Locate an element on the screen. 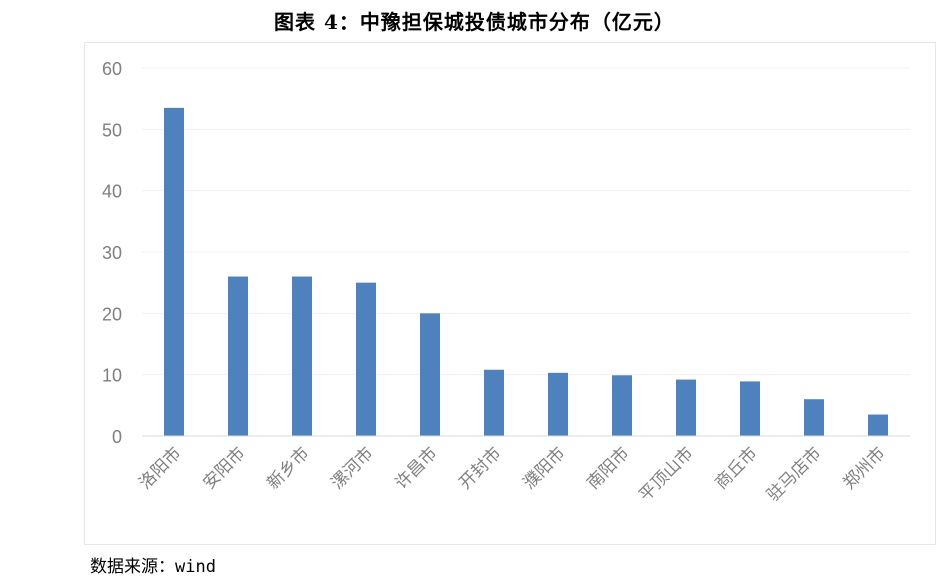 This screenshot has width=949, height=579. y-tick-label: 50 is located at coordinates (112, 130).